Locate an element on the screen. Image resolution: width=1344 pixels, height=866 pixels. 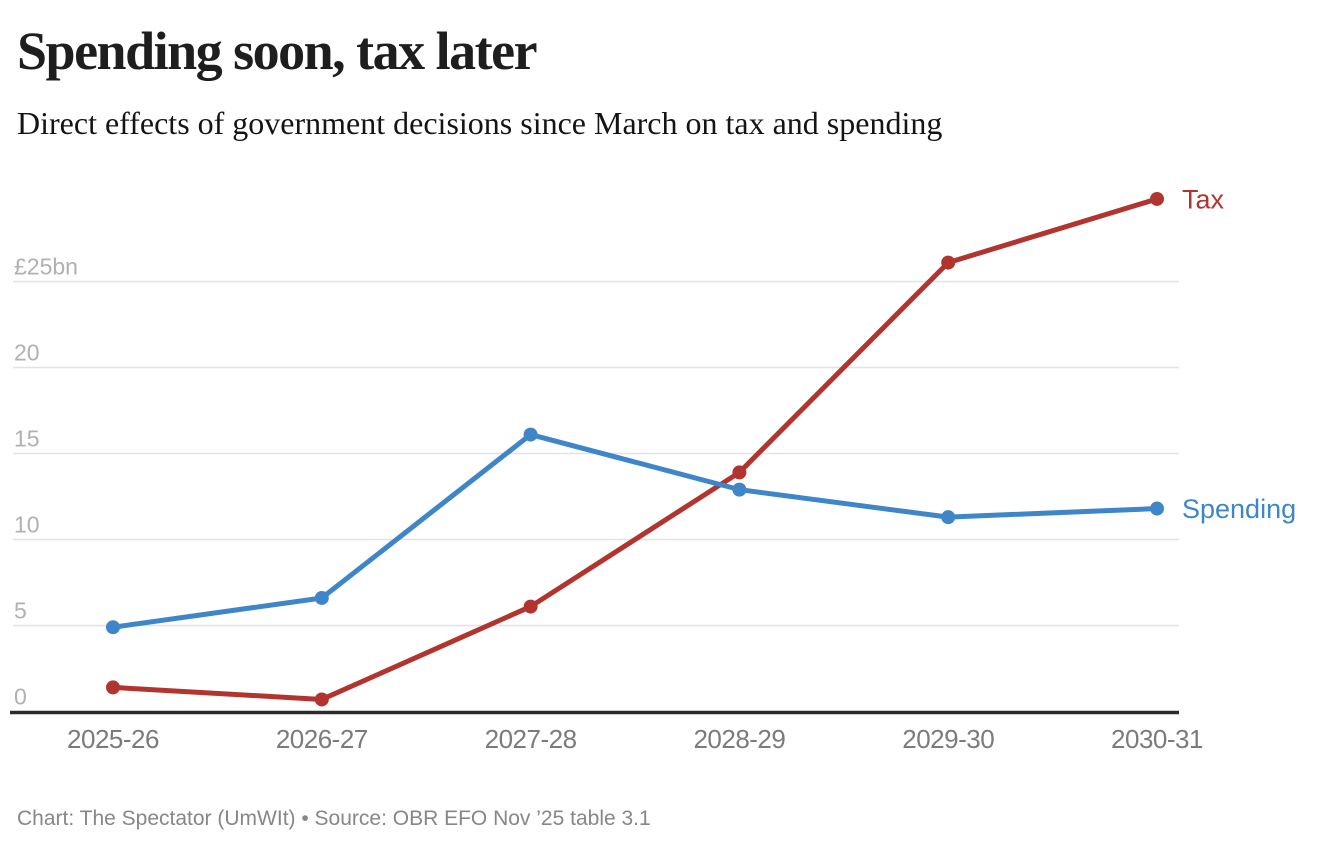
chart-title: Spending soon, tax later is located at coordinates (277, 51).